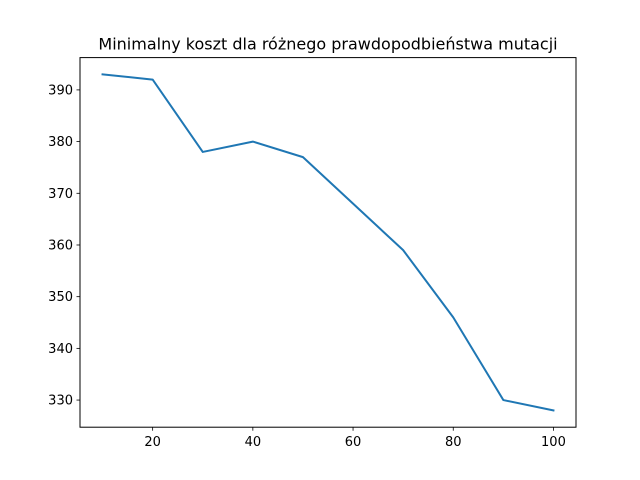 The image size is (640, 480). I want to click on x-tick-label: 80, so click(453, 442).